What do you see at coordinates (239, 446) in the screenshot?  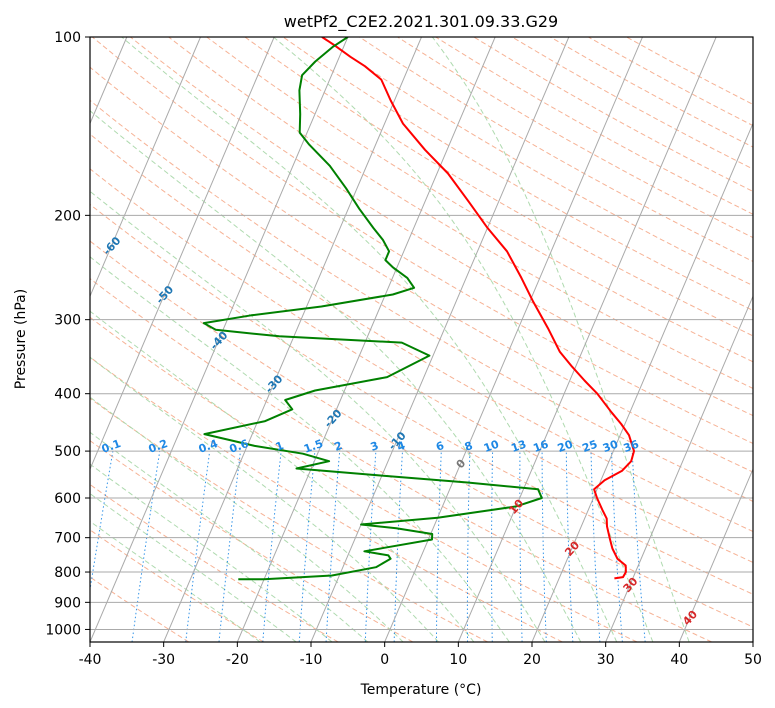 I see `mixing-ratio-label: 0.6` at bounding box center [239, 446].